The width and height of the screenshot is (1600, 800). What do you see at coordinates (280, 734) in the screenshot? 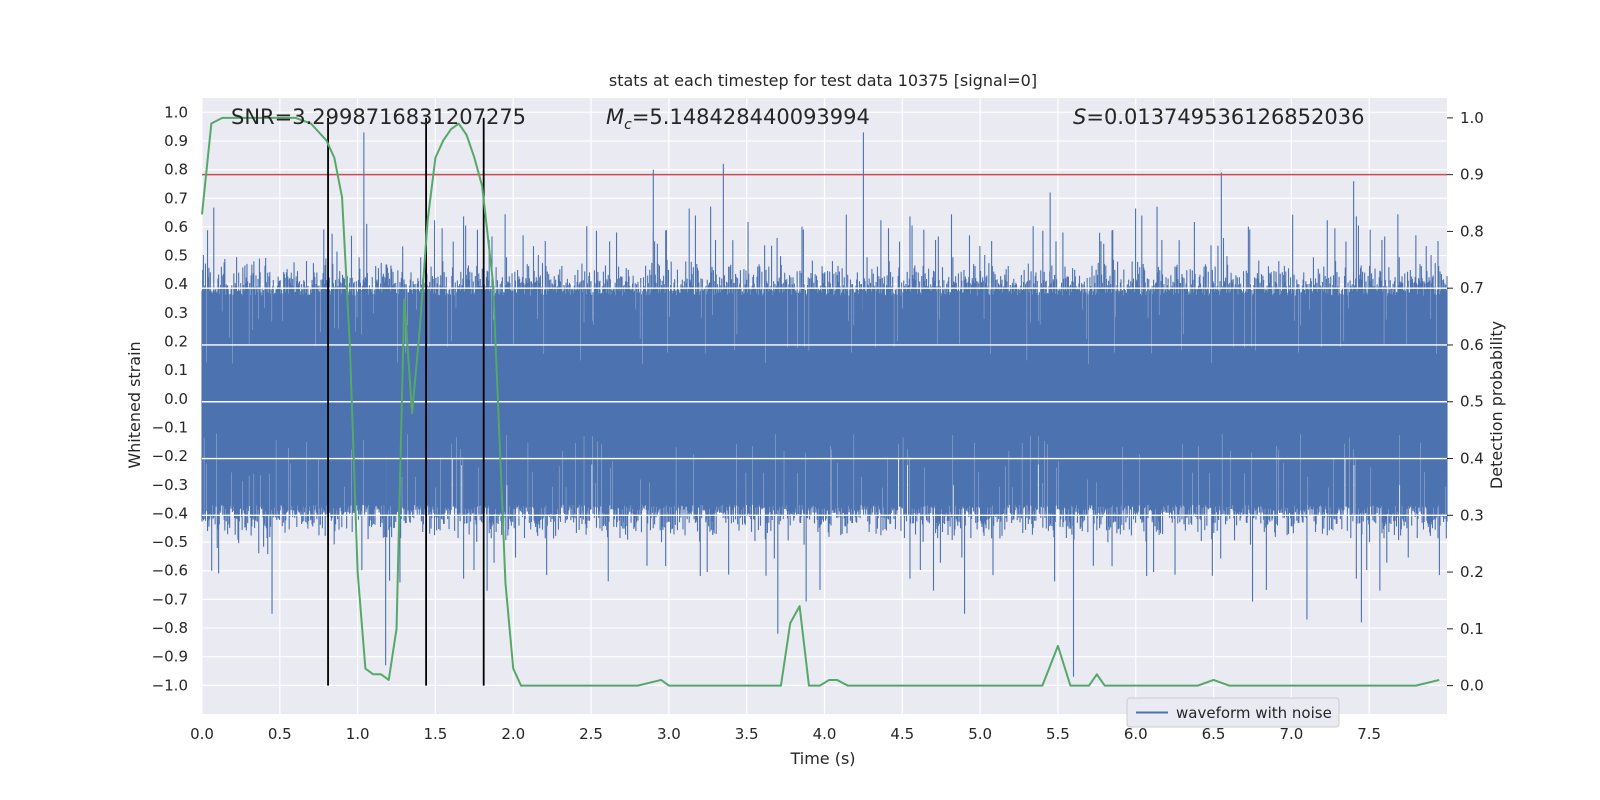
I see `x-tick-label: 0.5` at bounding box center [280, 734].